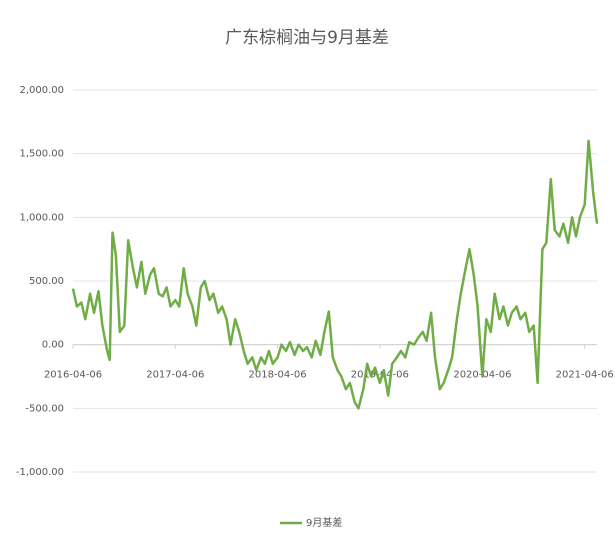 The image size is (615, 536). I want to click on x-tick-label: 2016-04-06, so click(73, 375).